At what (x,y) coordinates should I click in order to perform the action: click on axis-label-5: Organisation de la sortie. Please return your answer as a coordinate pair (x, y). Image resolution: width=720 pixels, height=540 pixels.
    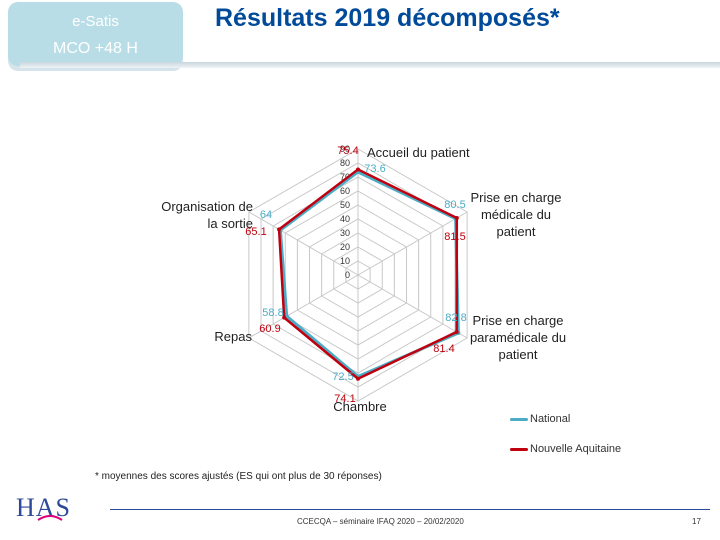
    Looking at the image, I should click on (207, 215).